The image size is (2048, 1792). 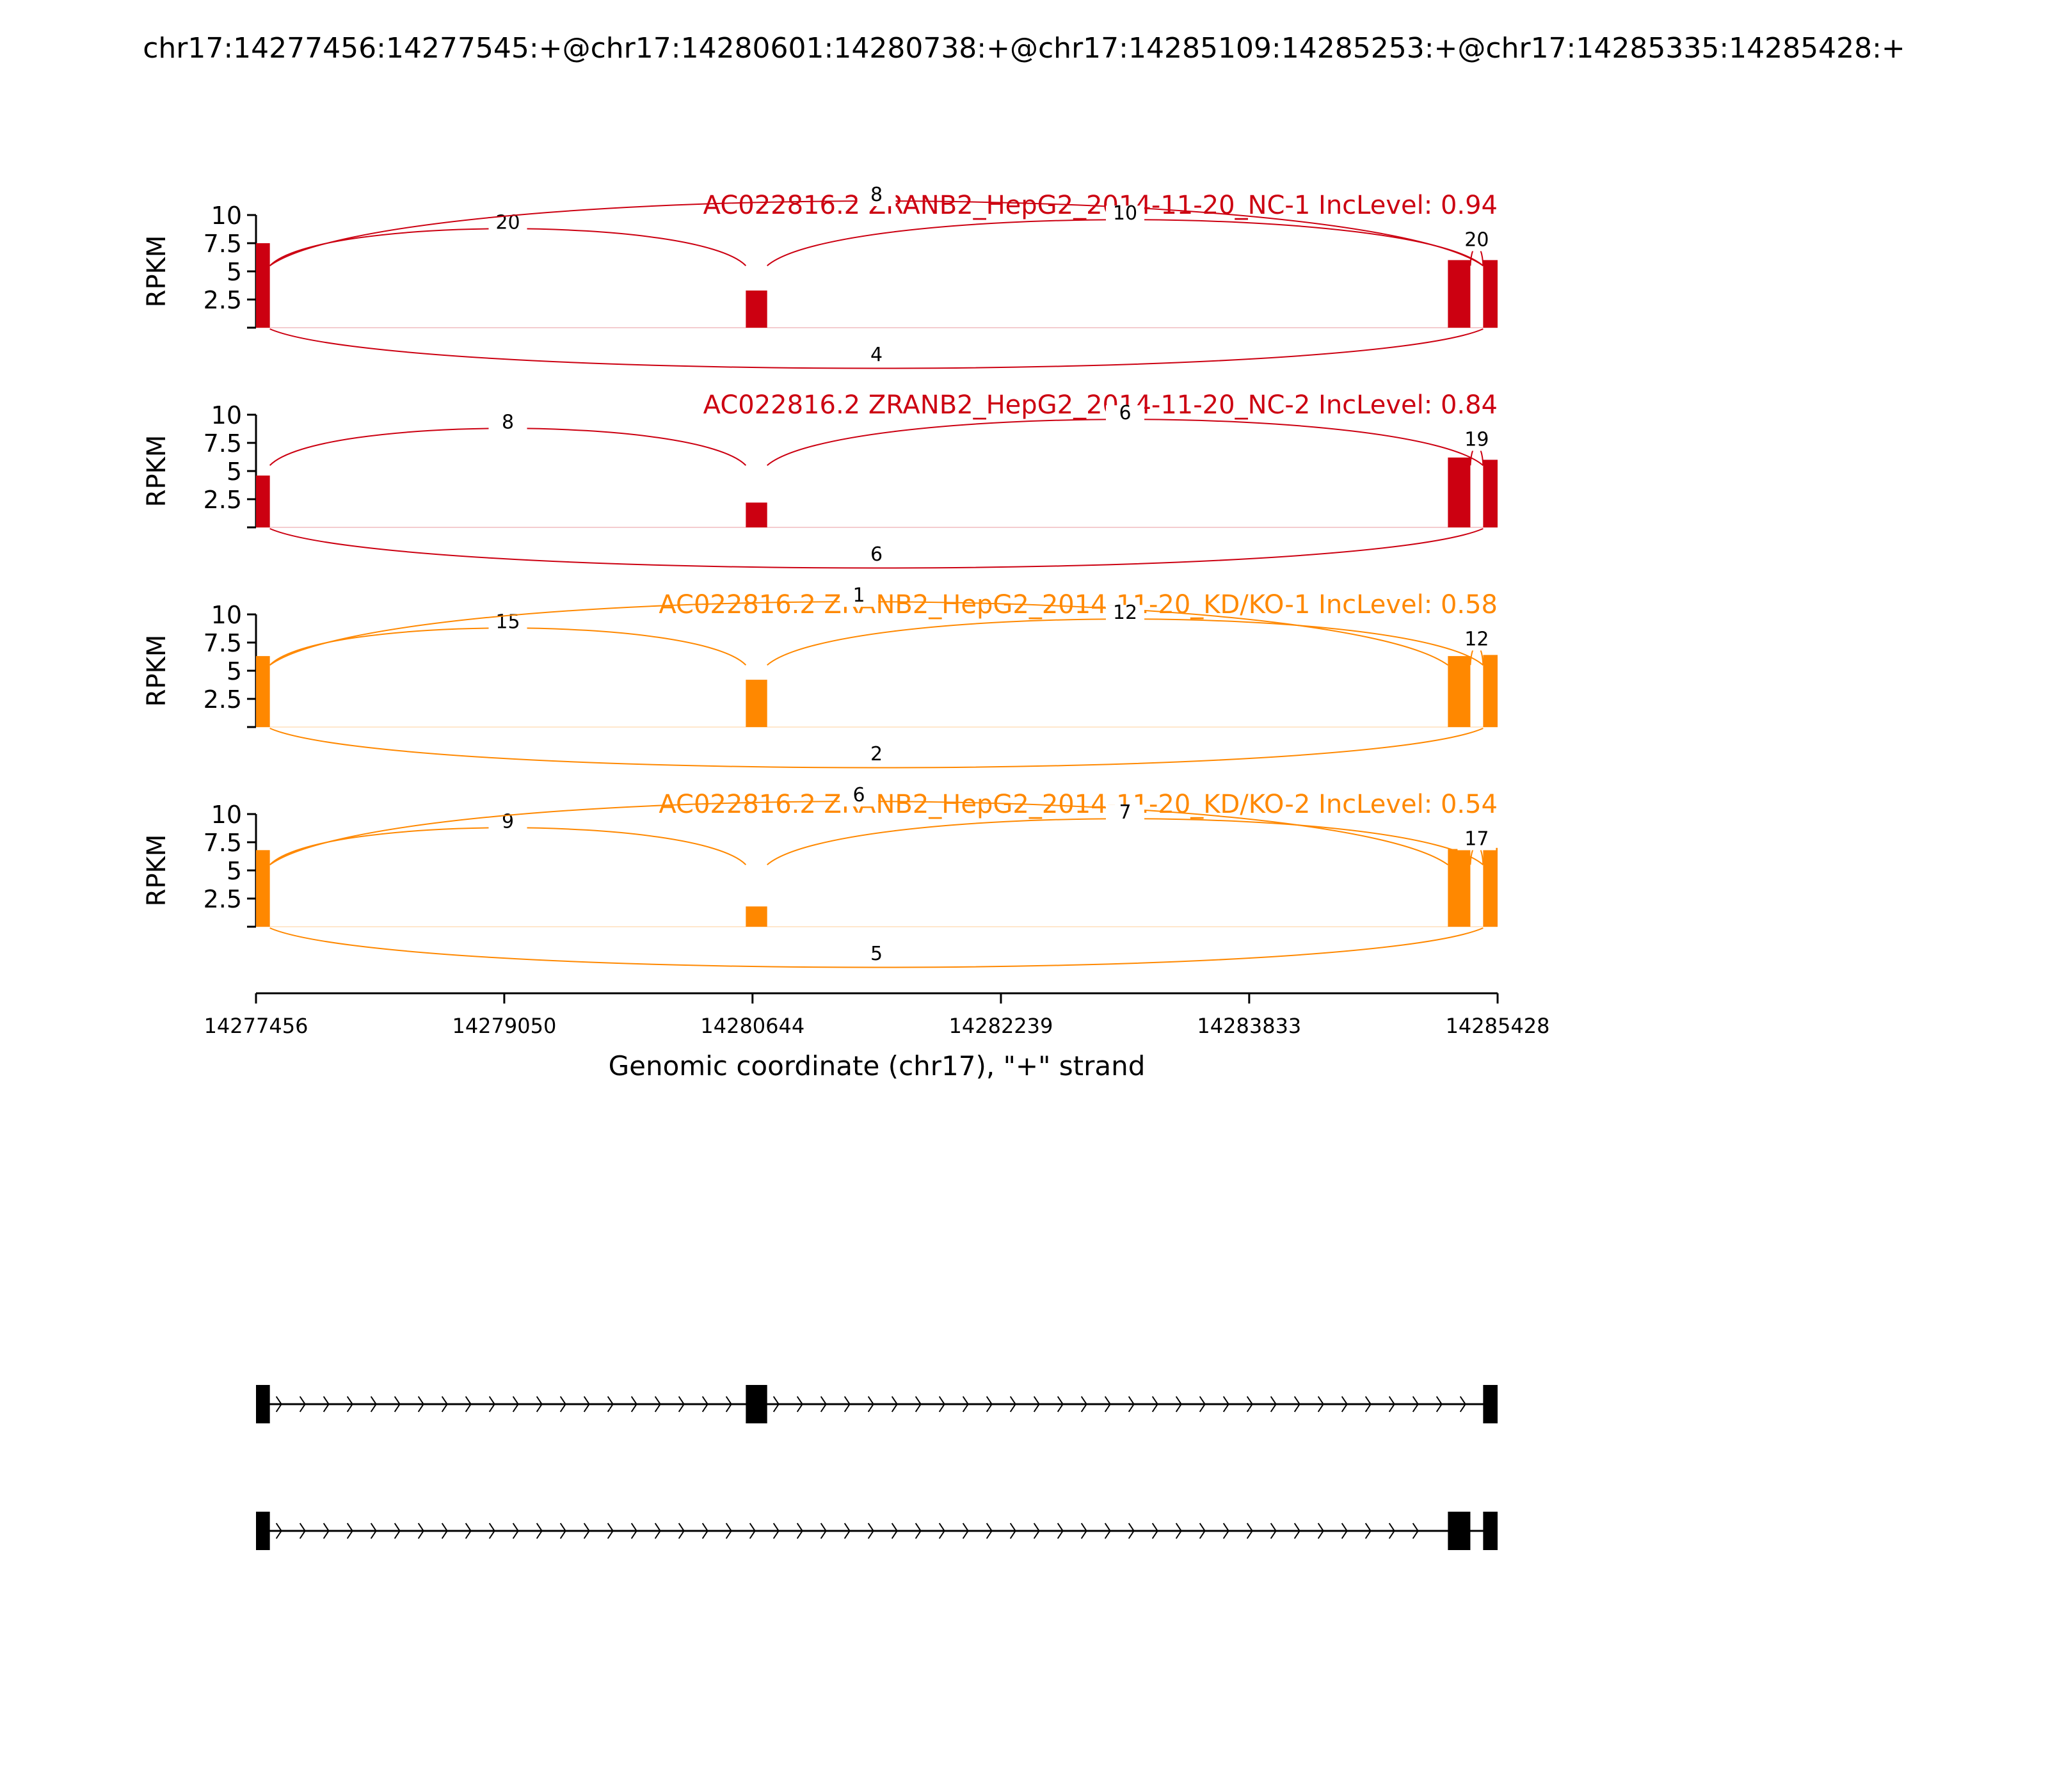 What do you see at coordinates (1249, 1026) in the screenshot?
I see `x-tick-label: 14283833` at bounding box center [1249, 1026].